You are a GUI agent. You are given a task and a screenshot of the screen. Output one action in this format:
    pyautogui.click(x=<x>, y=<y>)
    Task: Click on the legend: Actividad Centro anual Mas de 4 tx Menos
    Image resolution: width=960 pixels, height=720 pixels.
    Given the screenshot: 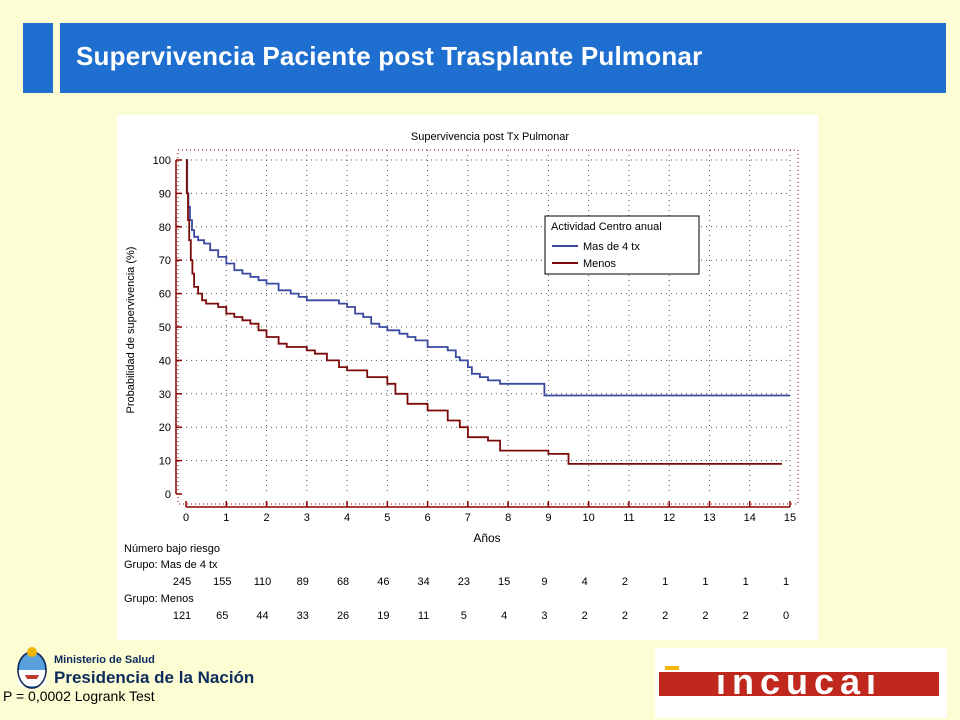 What is the action you would take?
    pyautogui.click(x=622, y=245)
    